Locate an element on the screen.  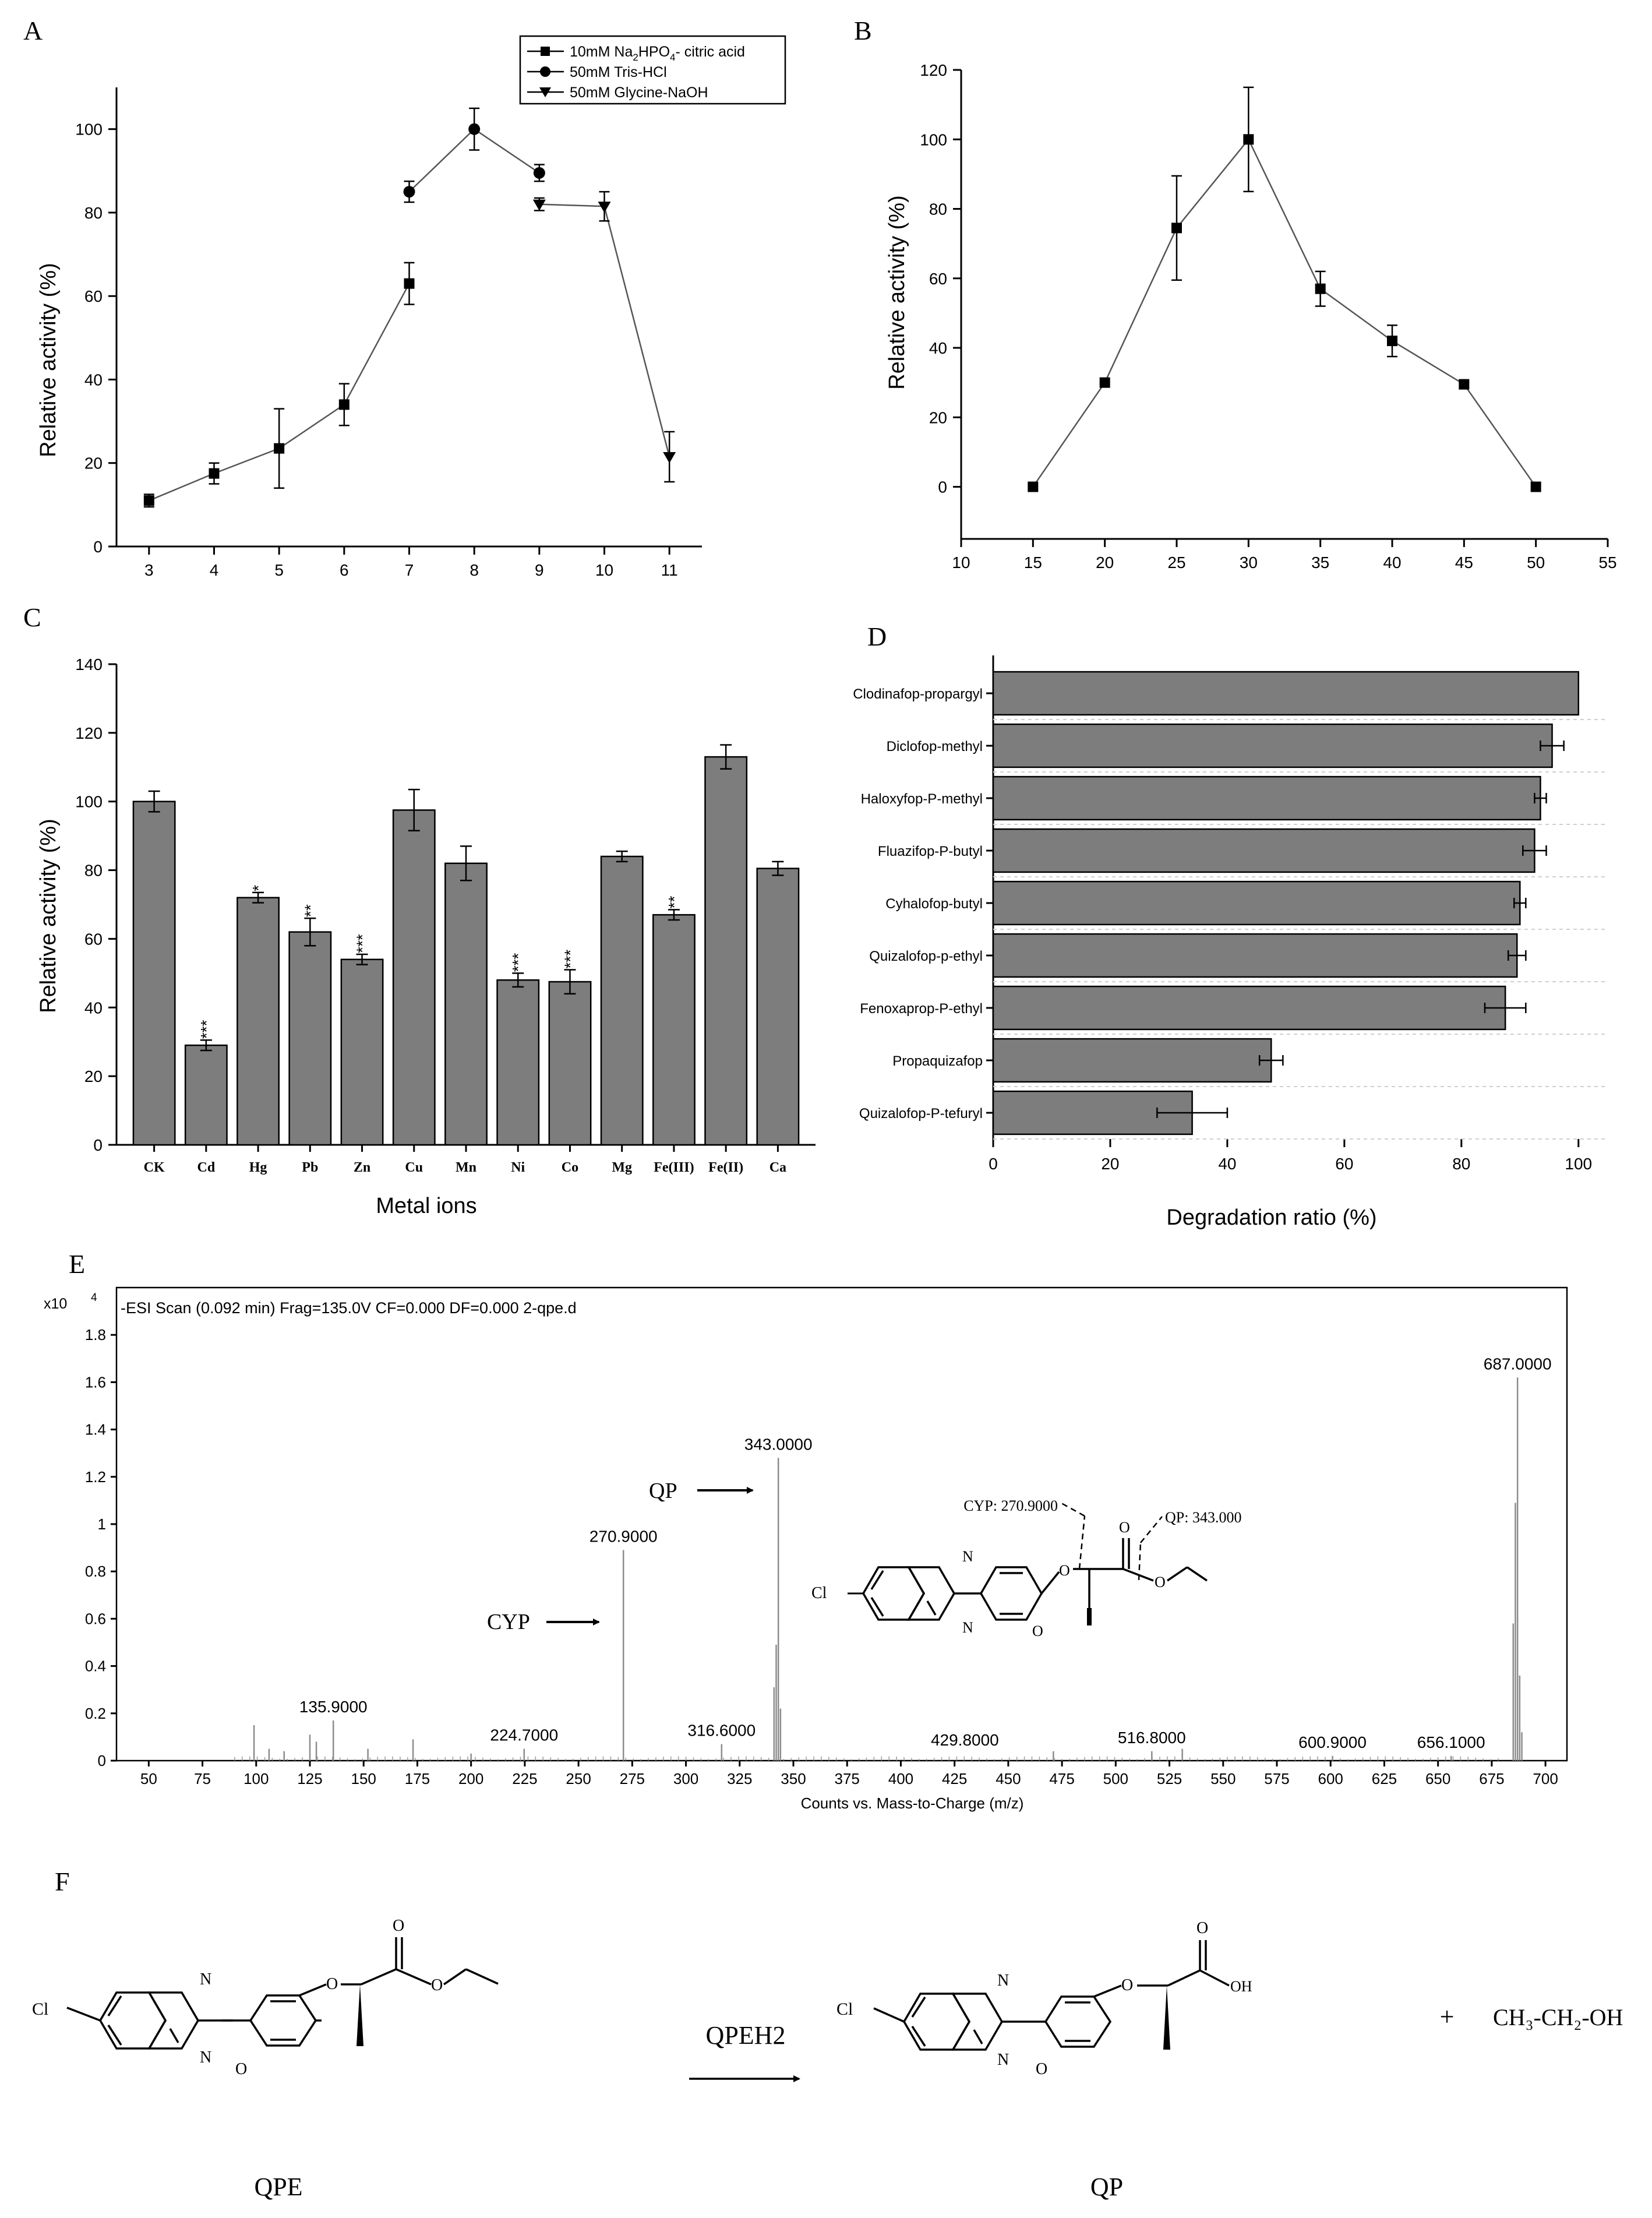
chart-e-xtick-label: 550 is located at coordinates (1223, 1778).